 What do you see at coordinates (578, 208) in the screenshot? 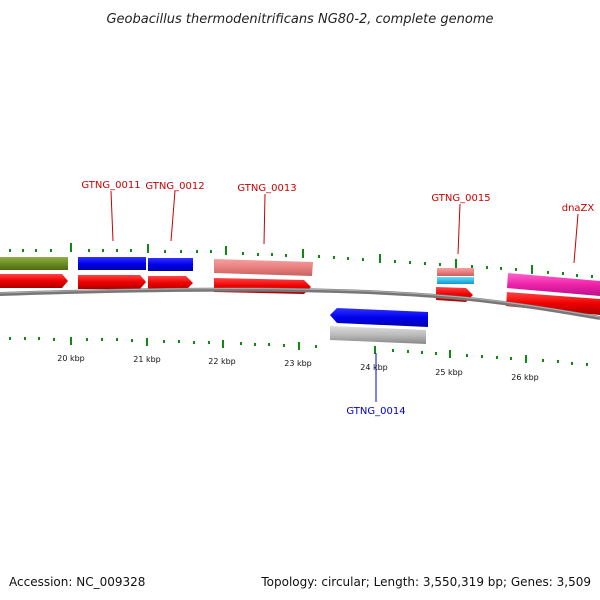
I see `gene-label-dnazx: dnaZX` at bounding box center [578, 208].